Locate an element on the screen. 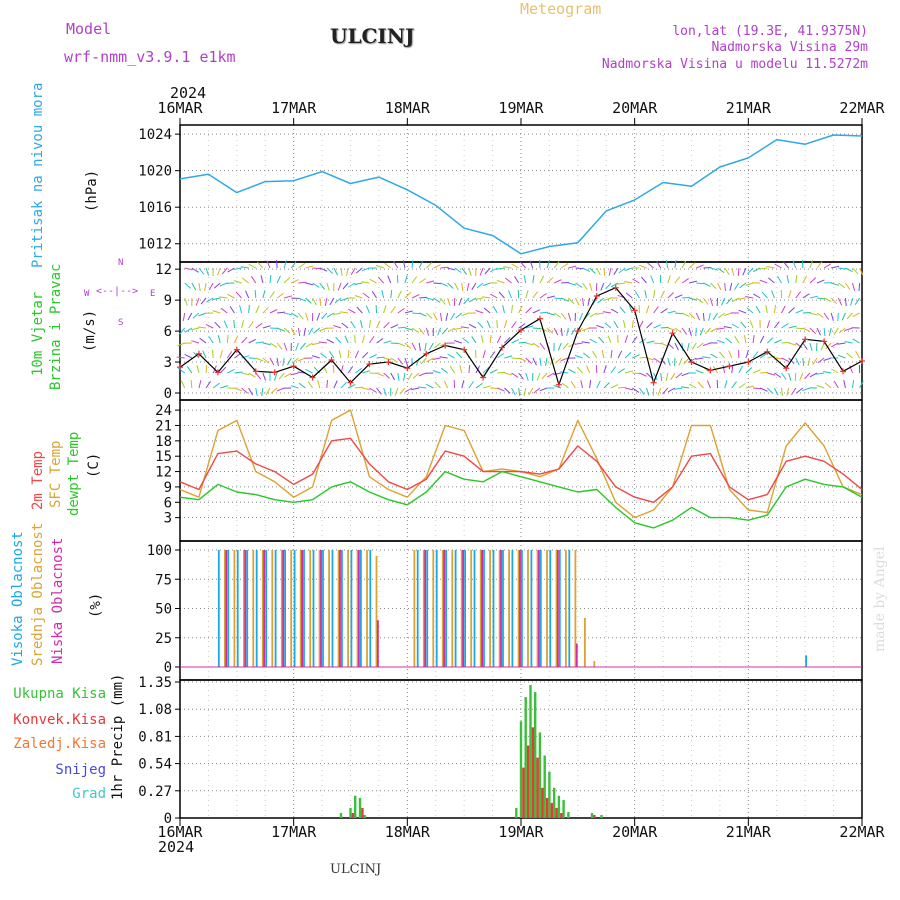 The width and height of the screenshot is (900, 900). x-tick-label-top: 22MAR is located at coordinates (862, 108).